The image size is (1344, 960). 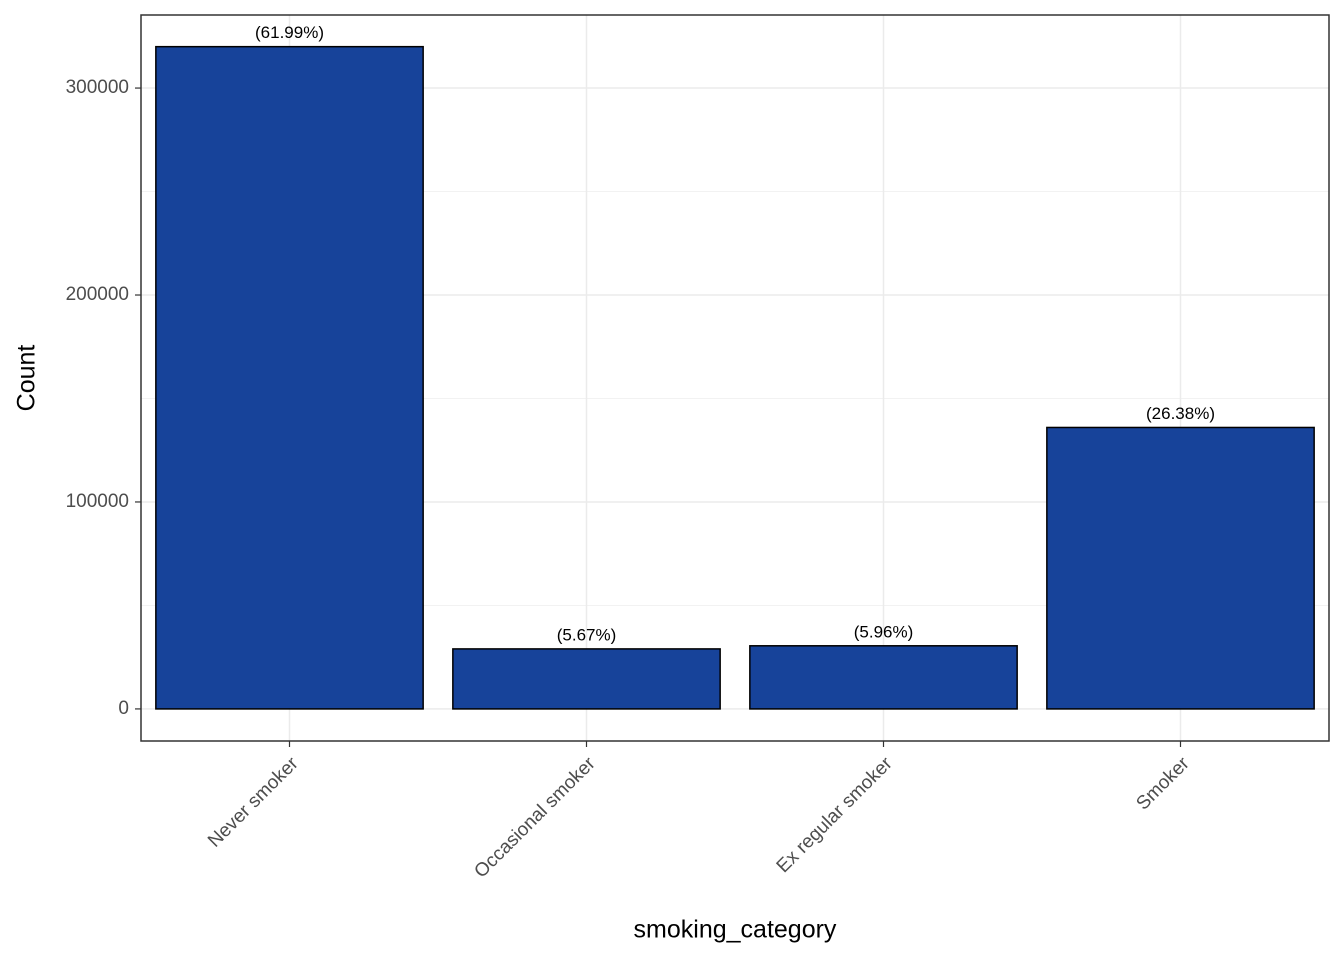 I want to click on x-tick-label: Never smoker, so click(x=253, y=802).